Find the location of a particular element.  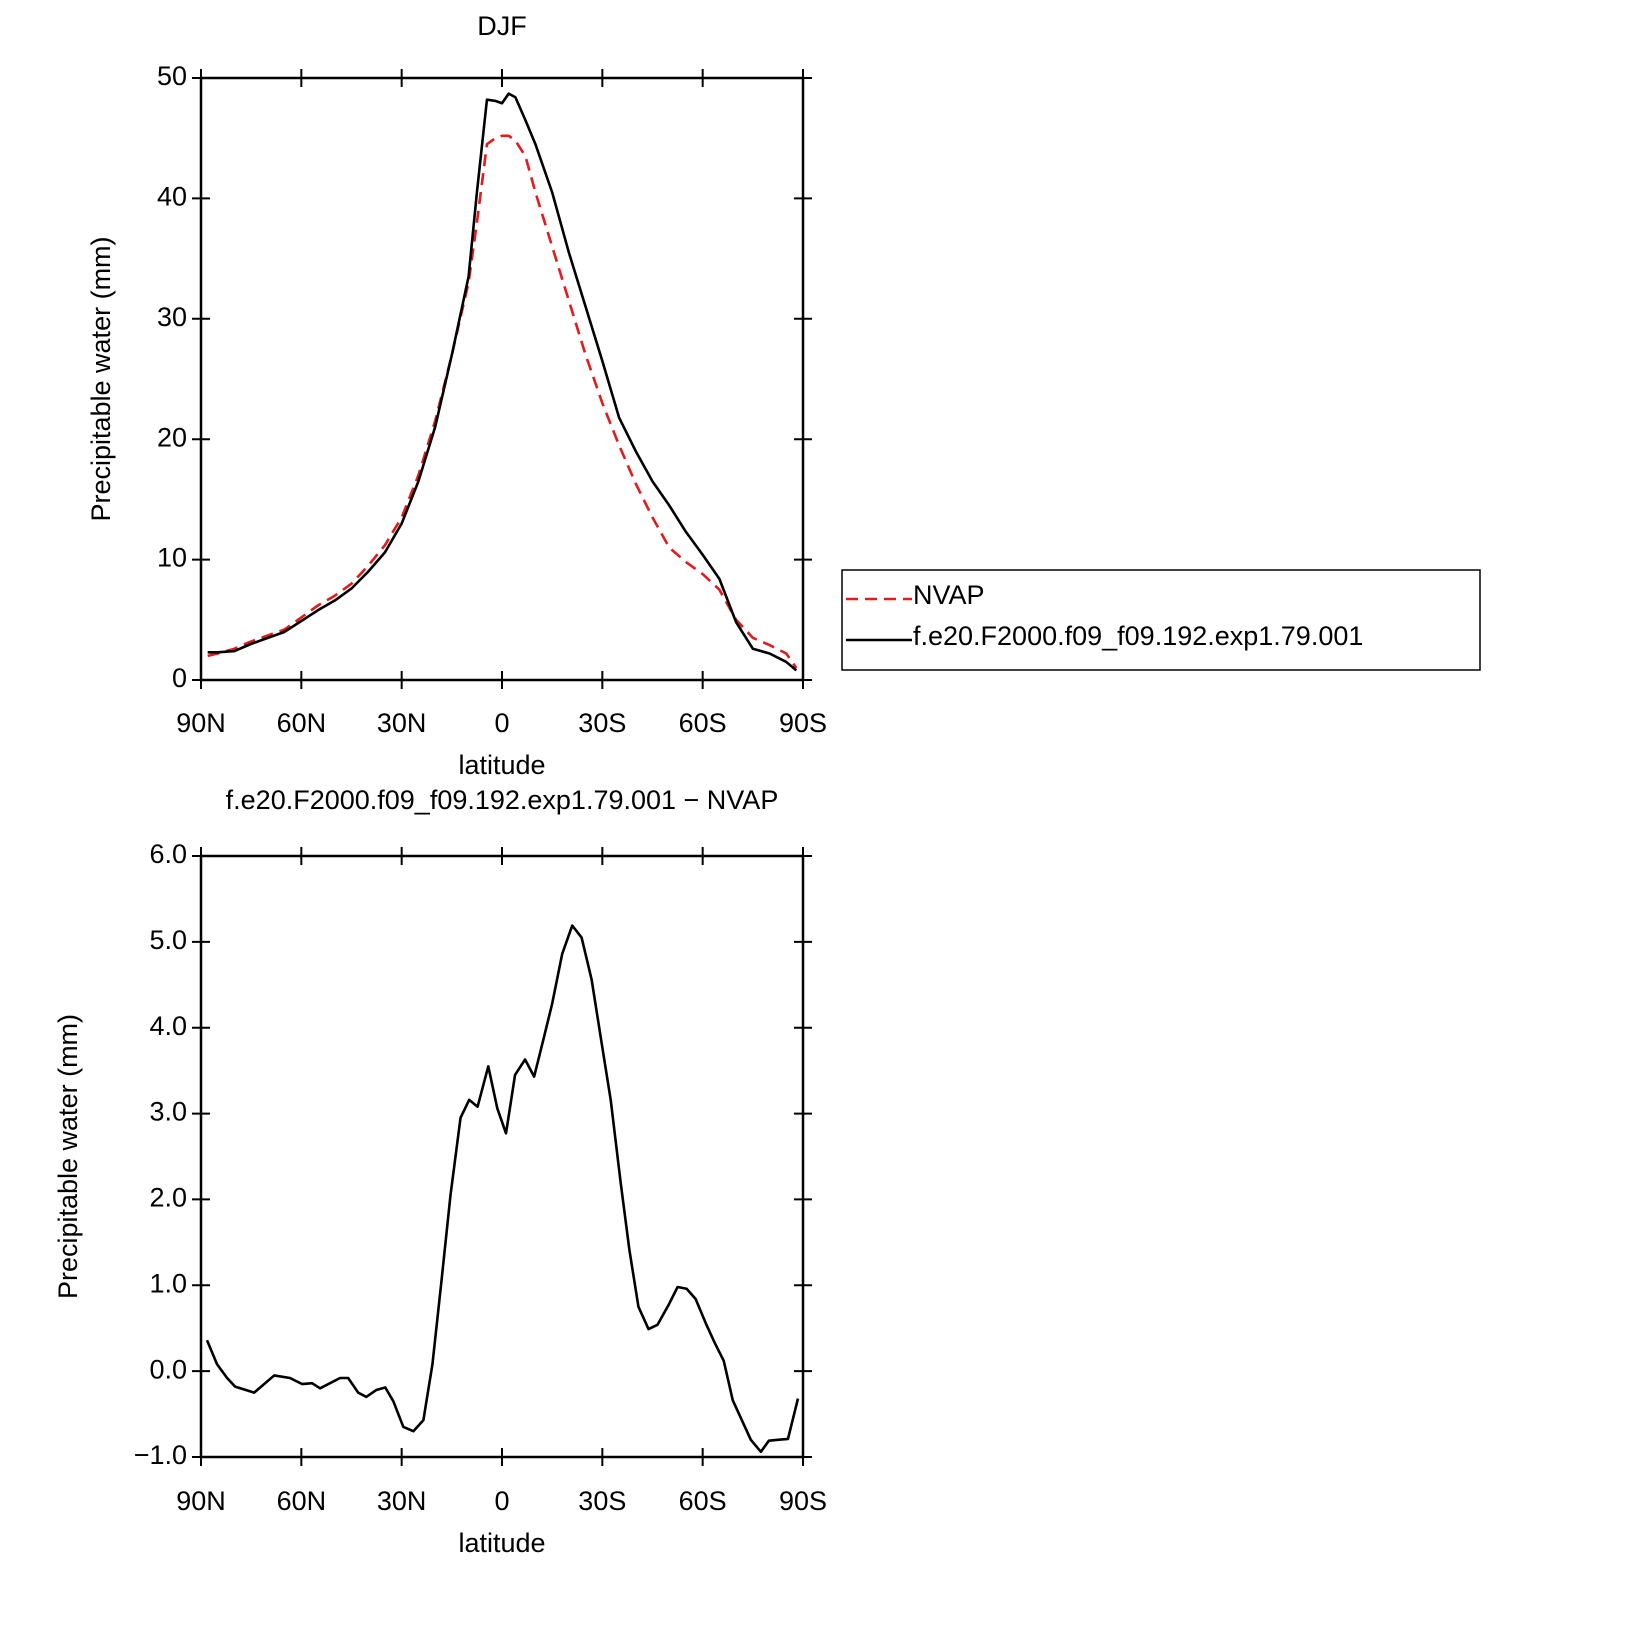

y-tick-label: 20 is located at coordinates (172, 437).